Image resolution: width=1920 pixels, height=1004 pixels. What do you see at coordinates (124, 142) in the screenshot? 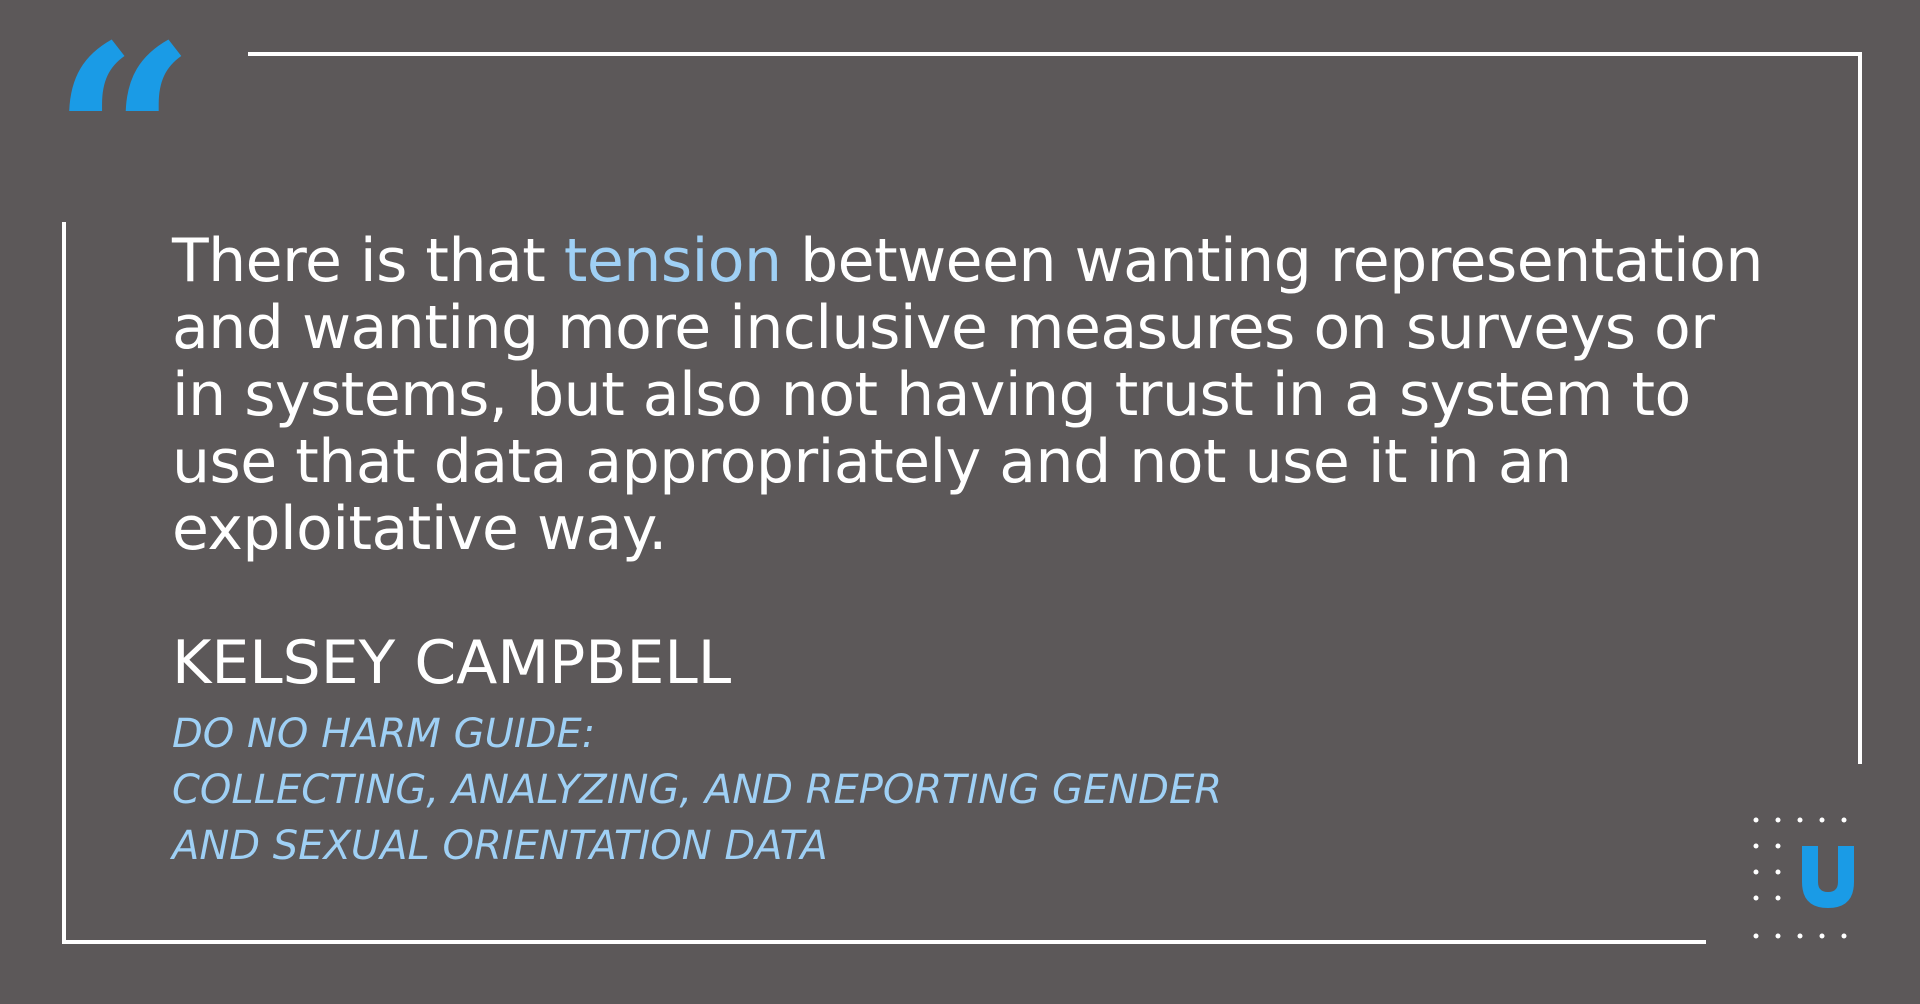
I see `quote-mark-icon: “` at bounding box center [124, 142].